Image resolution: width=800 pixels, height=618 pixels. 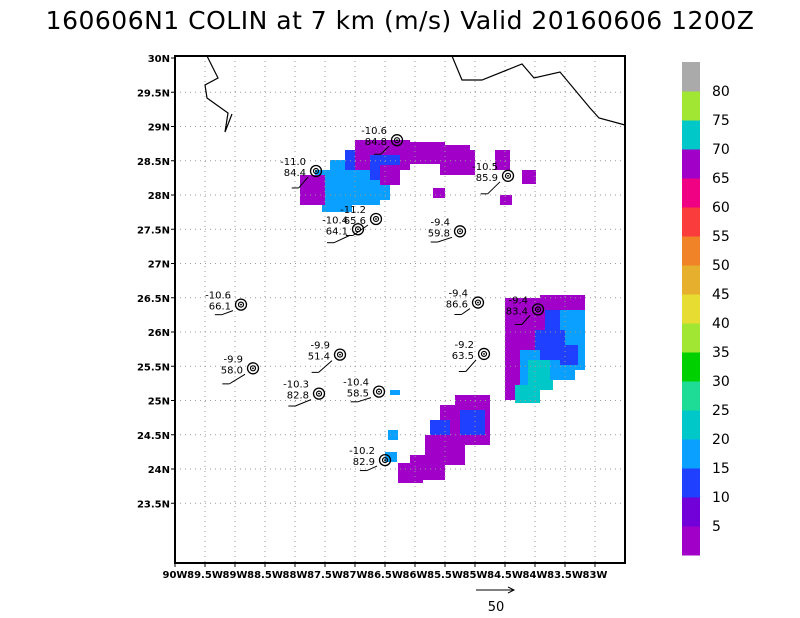 What do you see at coordinates (721, 92) in the screenshot?
I see `colorbar-label: 80` at bounding box center [721, 92].